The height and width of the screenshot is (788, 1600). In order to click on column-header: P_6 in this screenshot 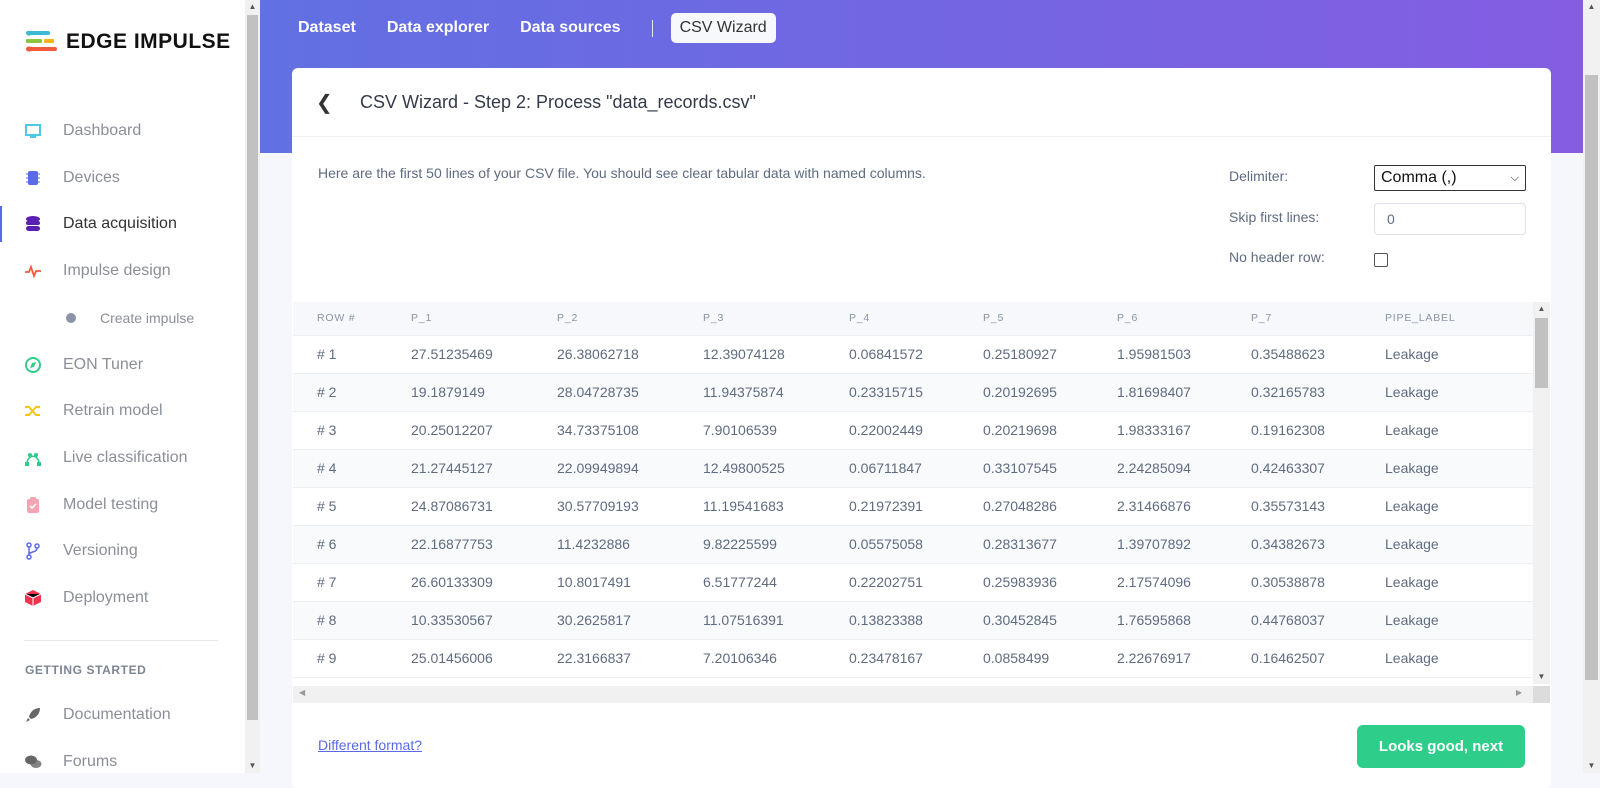, I will do `click(1184, 319)`.